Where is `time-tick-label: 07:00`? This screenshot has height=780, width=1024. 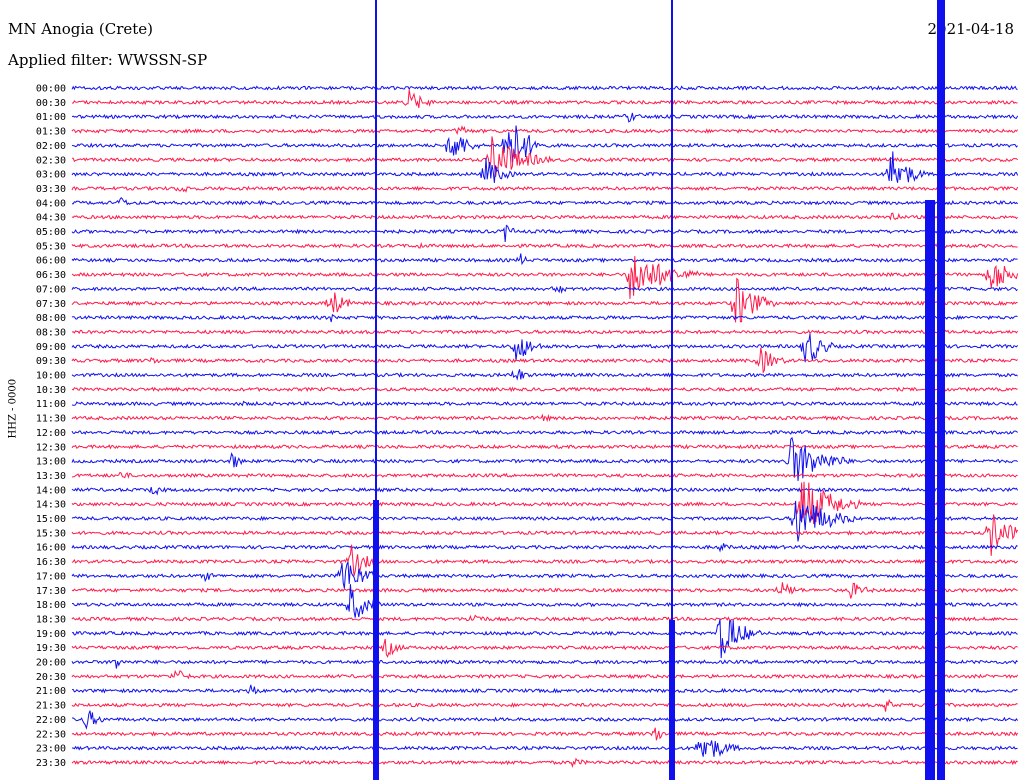
time-tick-label: 07:00 is located at coordinates (51, 289).